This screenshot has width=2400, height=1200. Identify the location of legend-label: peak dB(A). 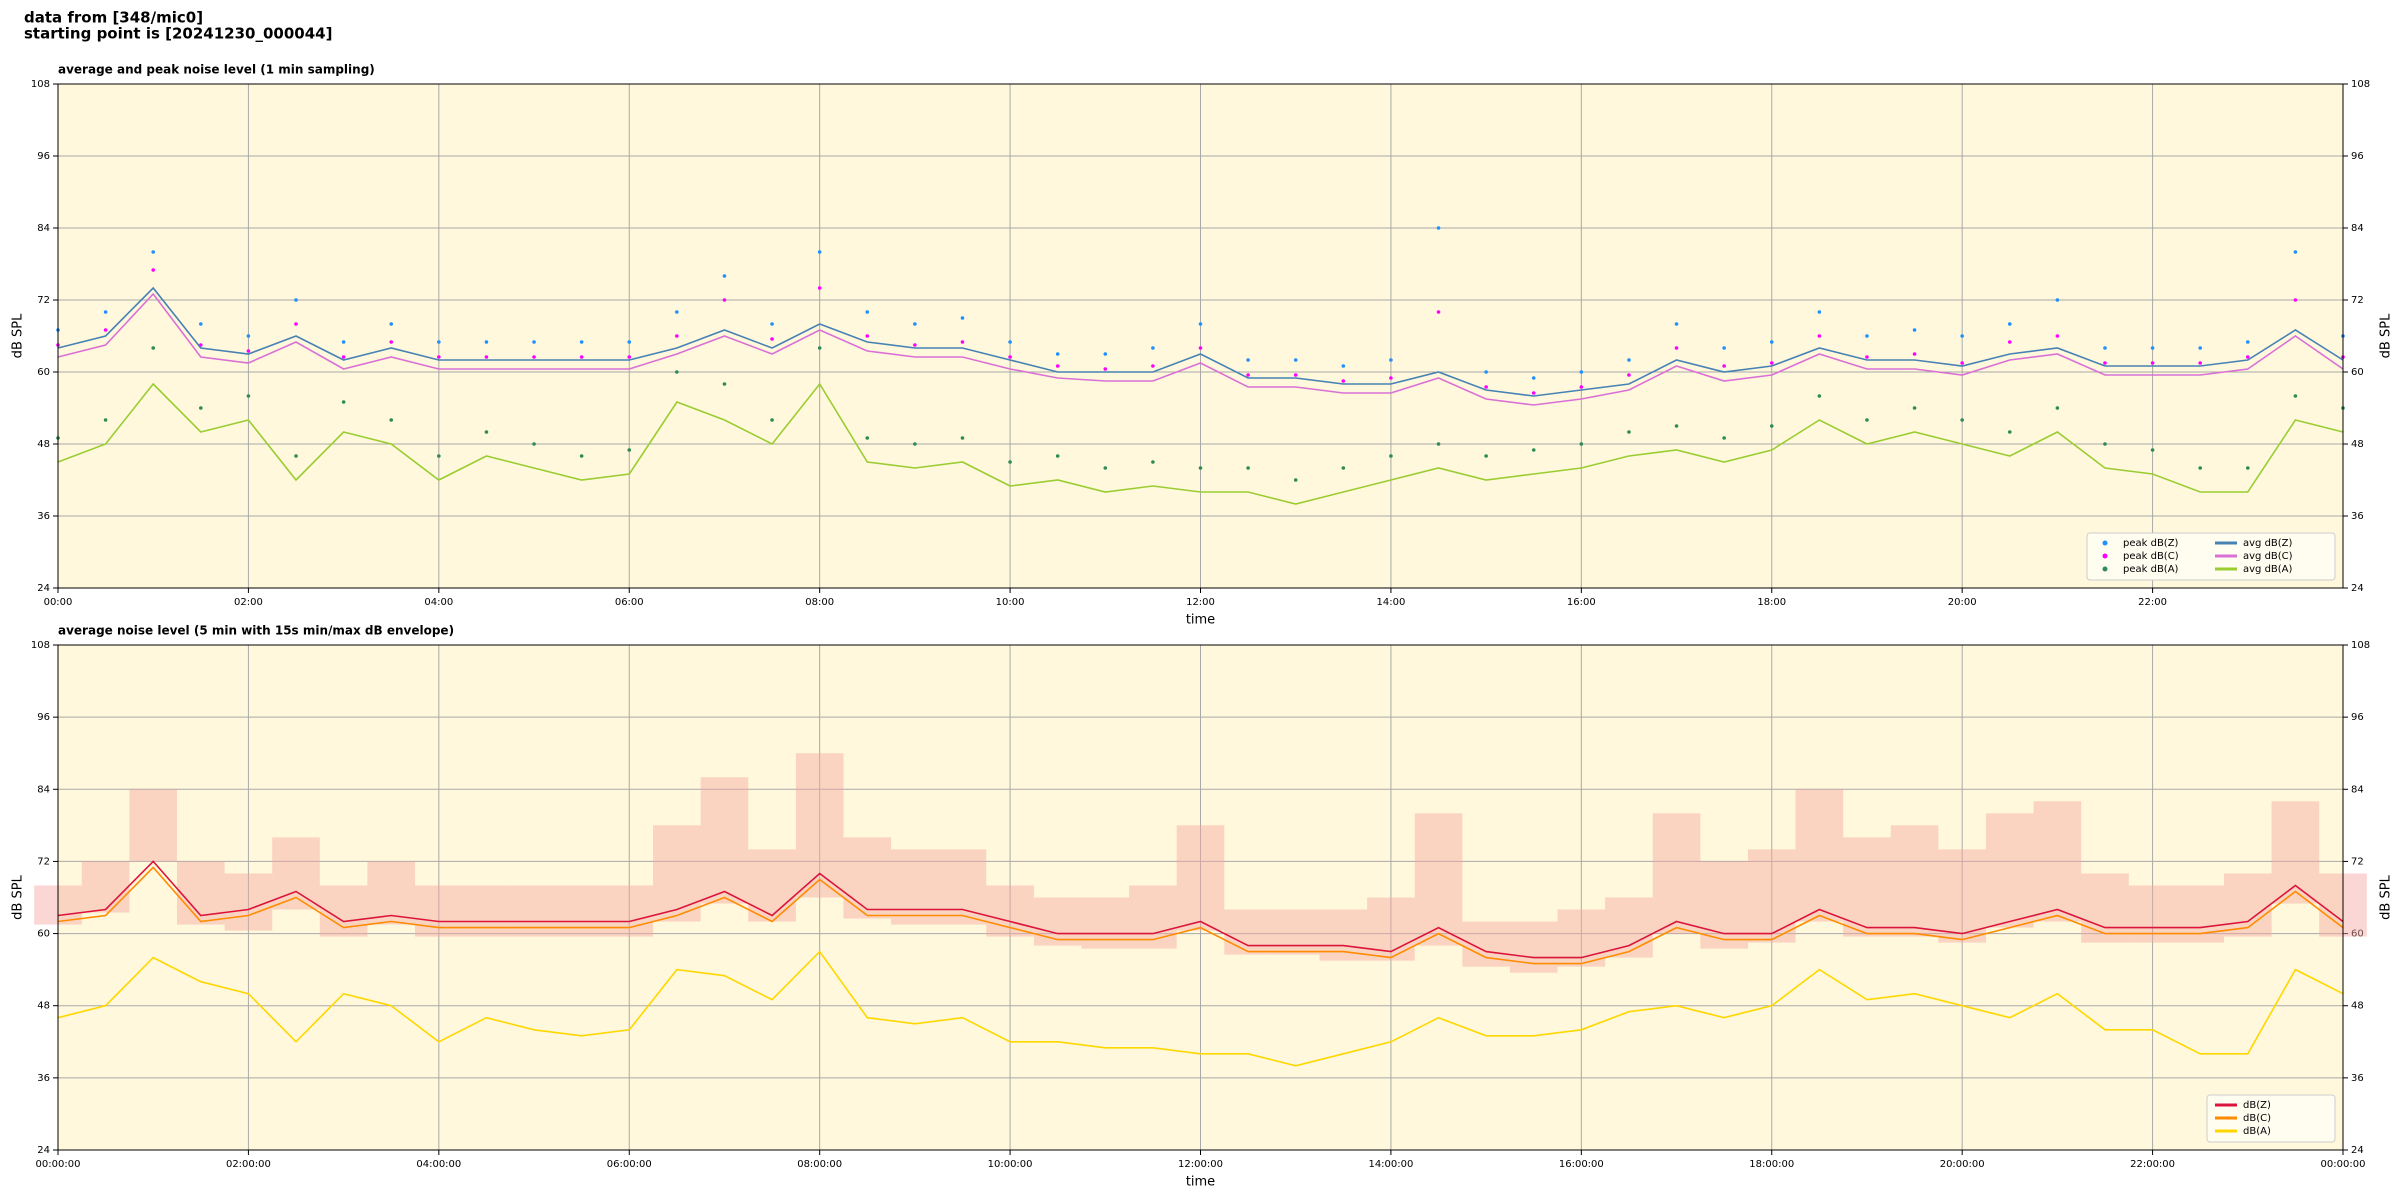
(2151, 569).